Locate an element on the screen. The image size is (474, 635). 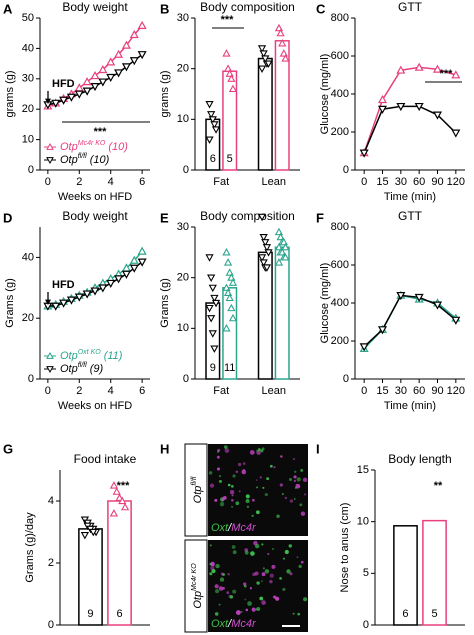
panel-label: I is located at coordinates (318, 448).